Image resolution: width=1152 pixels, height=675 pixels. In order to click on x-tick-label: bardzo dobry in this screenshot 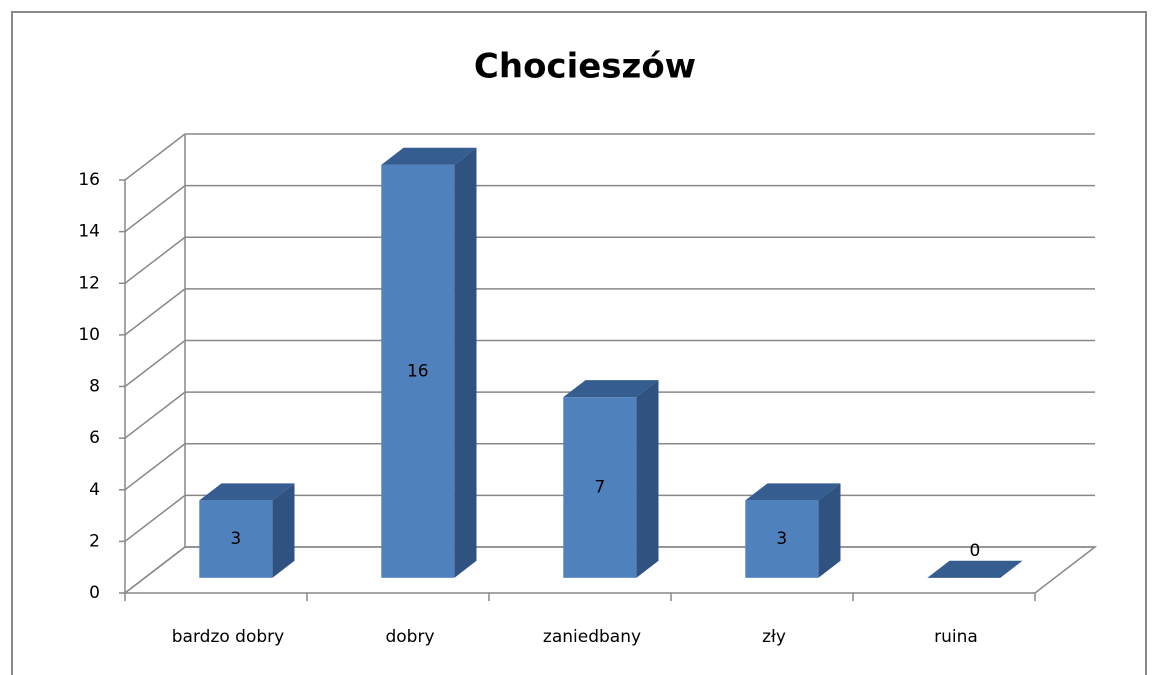, I will do `click(228, 637)`.